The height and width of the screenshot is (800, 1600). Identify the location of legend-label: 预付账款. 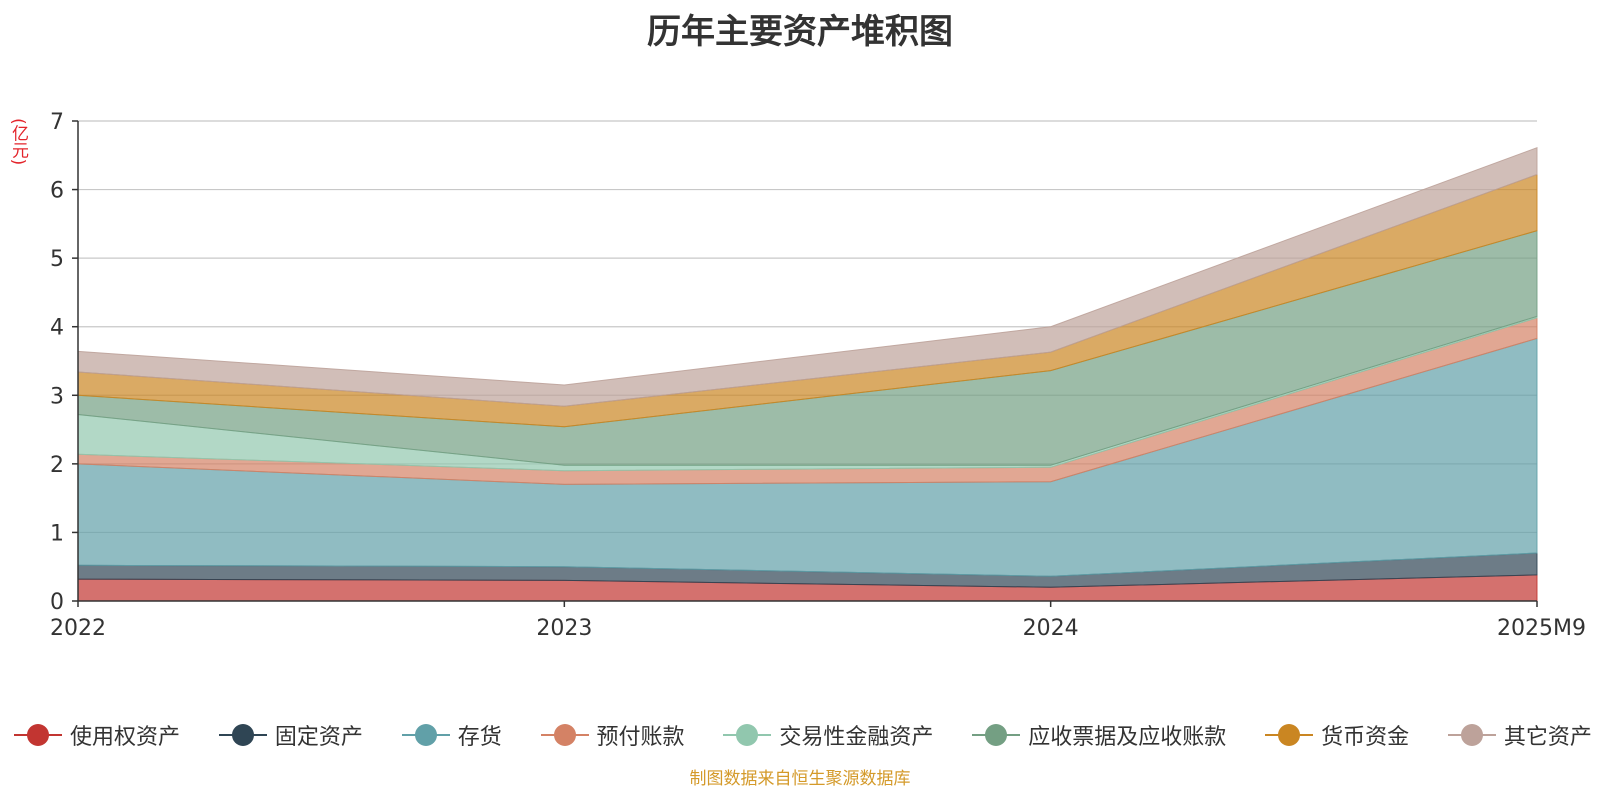
(640, 737).